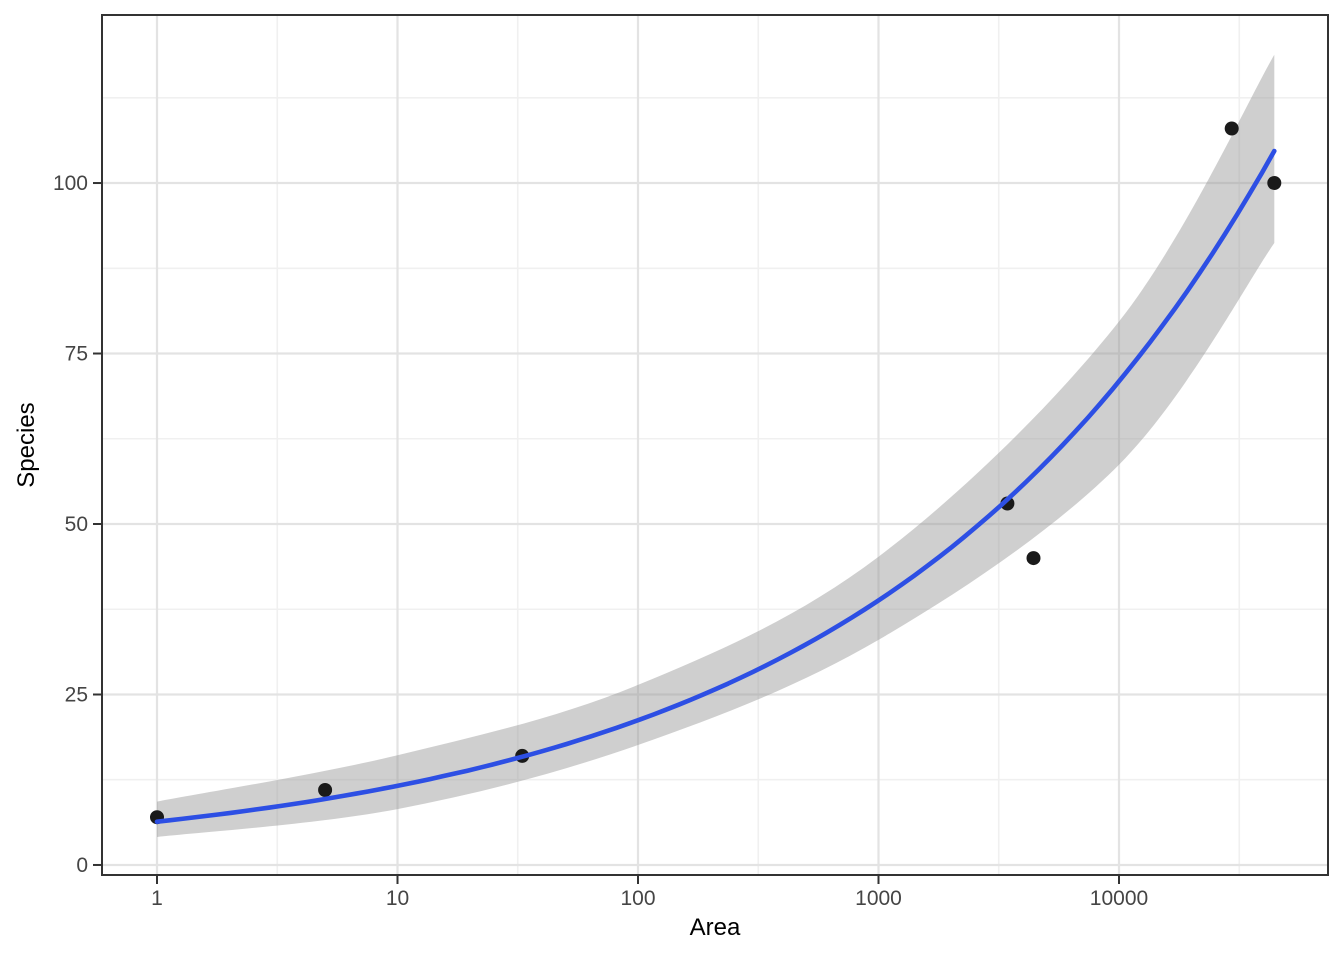  Describe the element at coordinates (637, 898) in the screenshot. I see `x-tick-label: 100` at that location.